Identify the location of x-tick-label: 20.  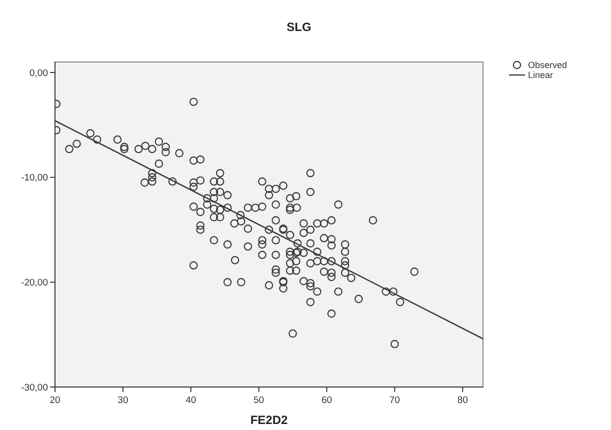
(55, 400).